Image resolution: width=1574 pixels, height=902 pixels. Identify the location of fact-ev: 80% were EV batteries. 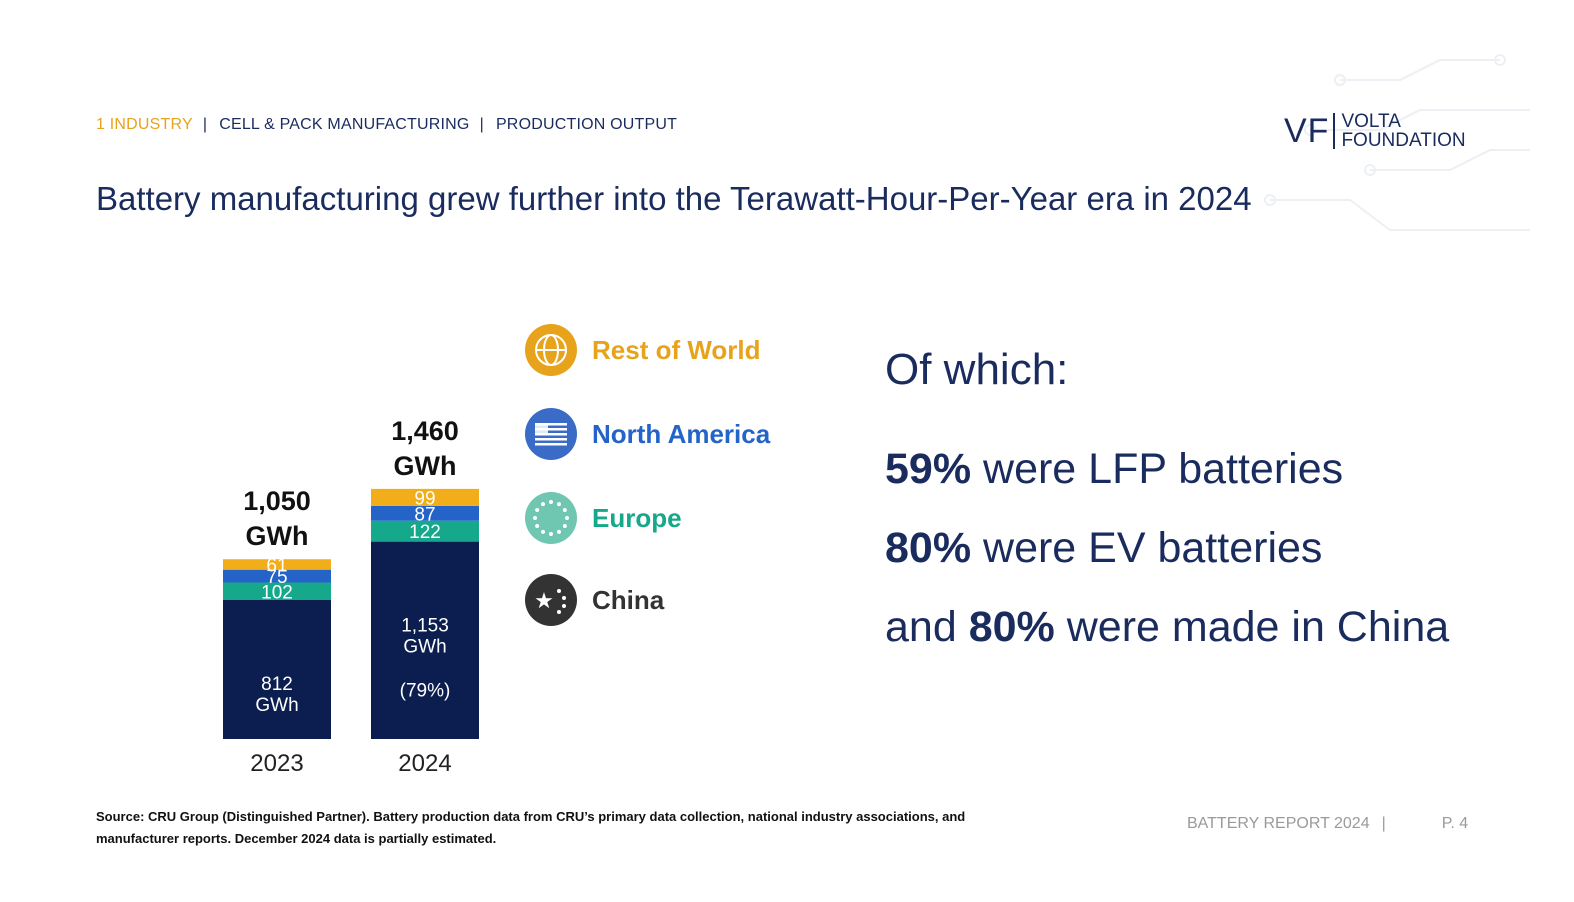
(1167, 548).